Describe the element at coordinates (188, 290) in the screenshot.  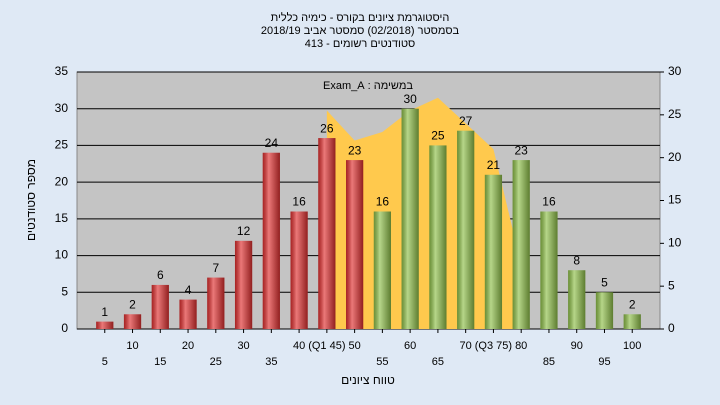
I see `value-label: 4` at that location.